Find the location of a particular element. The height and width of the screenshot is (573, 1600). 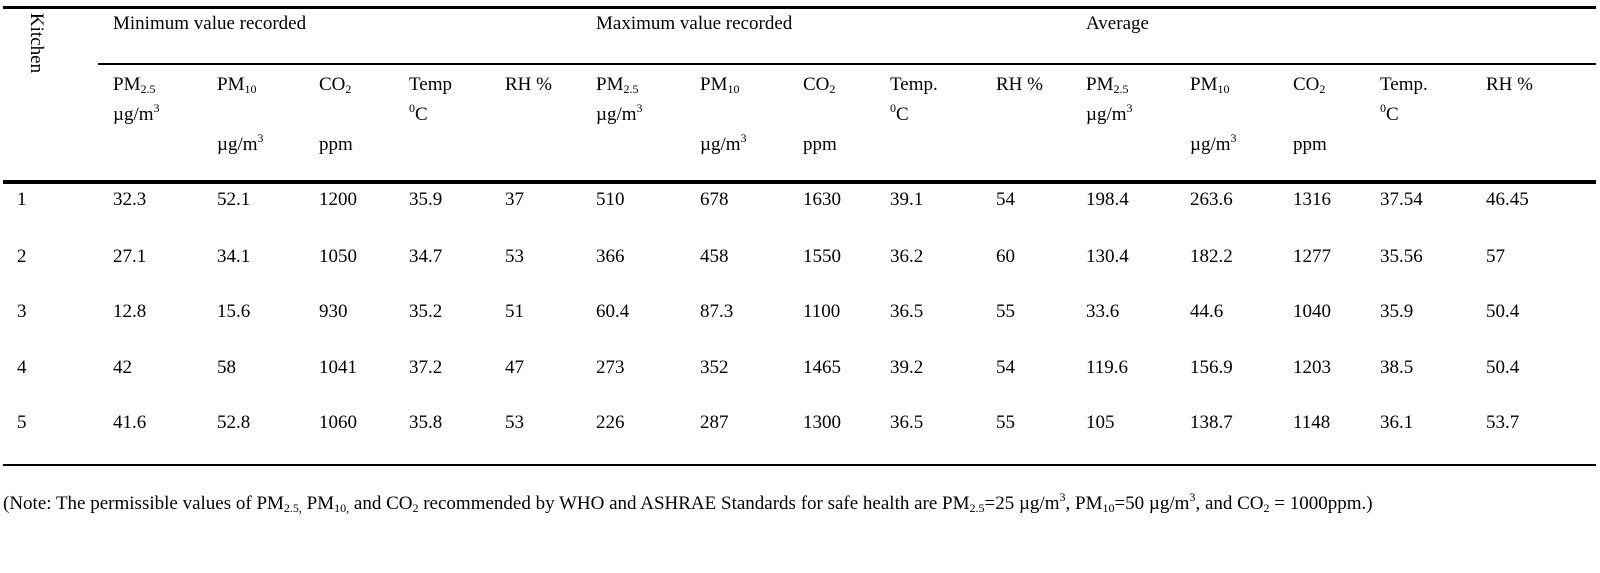

table-cell: 53.7 is located at coordinates (1503, 422).